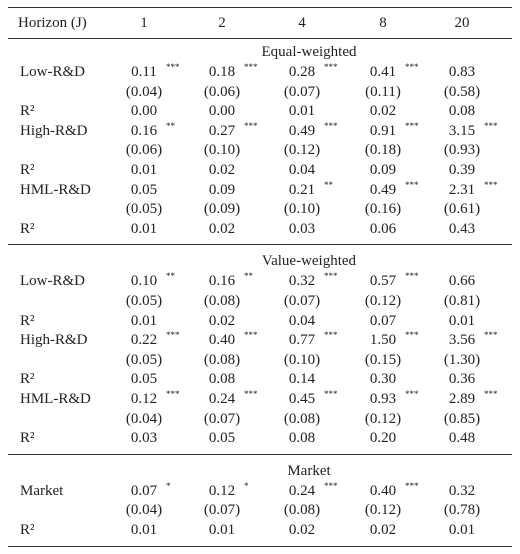 This screenshot has width=520, height=554. I want to click on cell: 0.30, so click(383, 379).